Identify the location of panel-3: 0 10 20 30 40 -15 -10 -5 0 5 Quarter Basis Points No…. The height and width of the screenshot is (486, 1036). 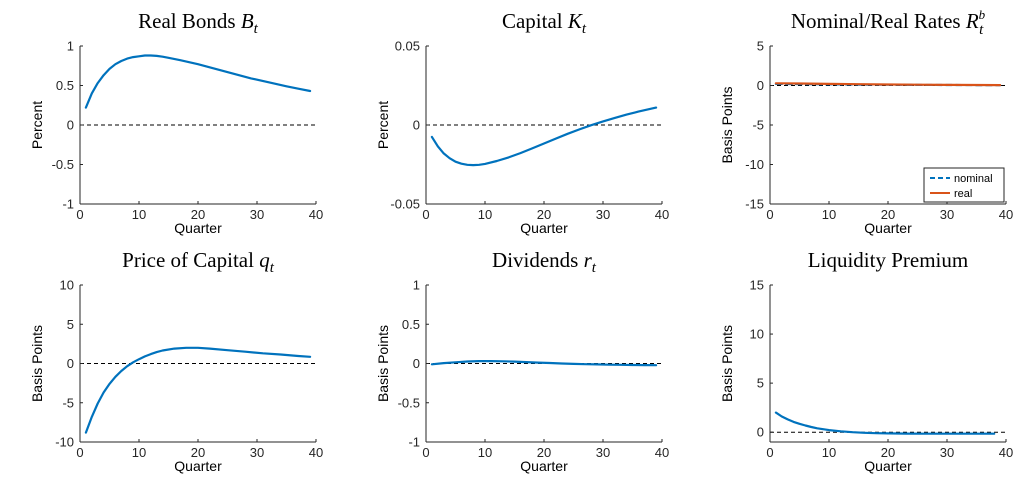
(866, 121).